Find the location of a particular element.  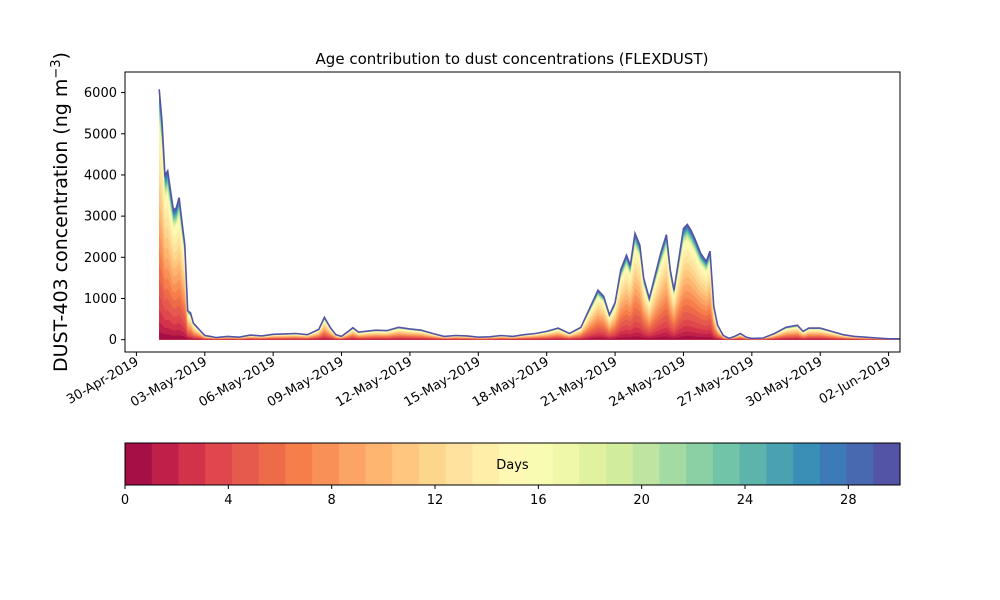

y-tick-label: 2000 is located at coordinates (100, 258).